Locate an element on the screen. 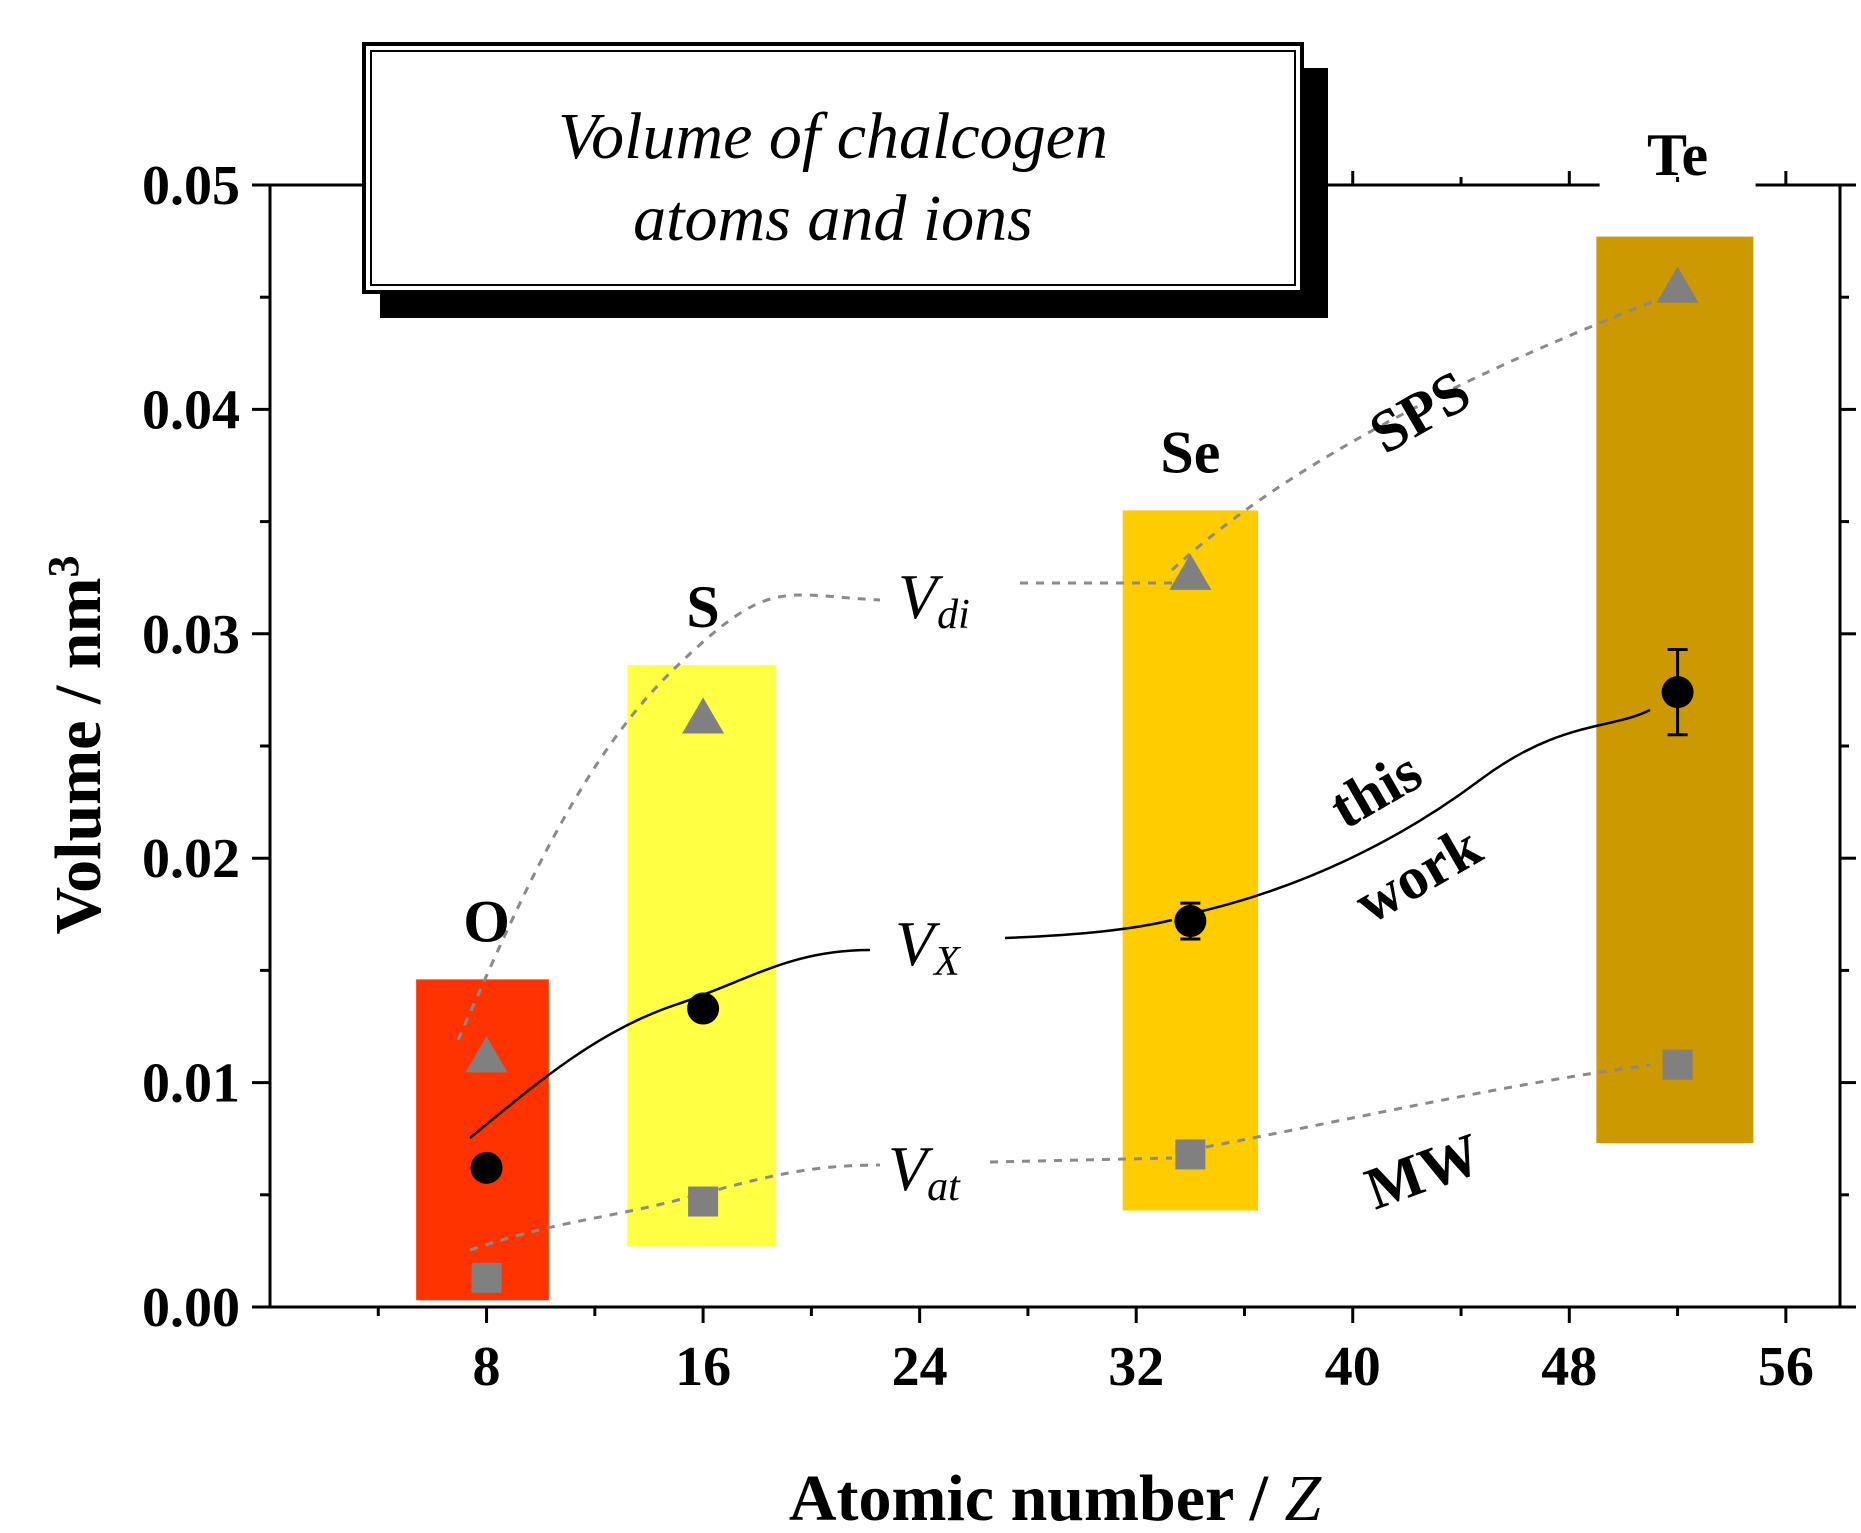 The image size is (1861, 1533). te-label-frame-gap is located at coordinates (1677, 185).